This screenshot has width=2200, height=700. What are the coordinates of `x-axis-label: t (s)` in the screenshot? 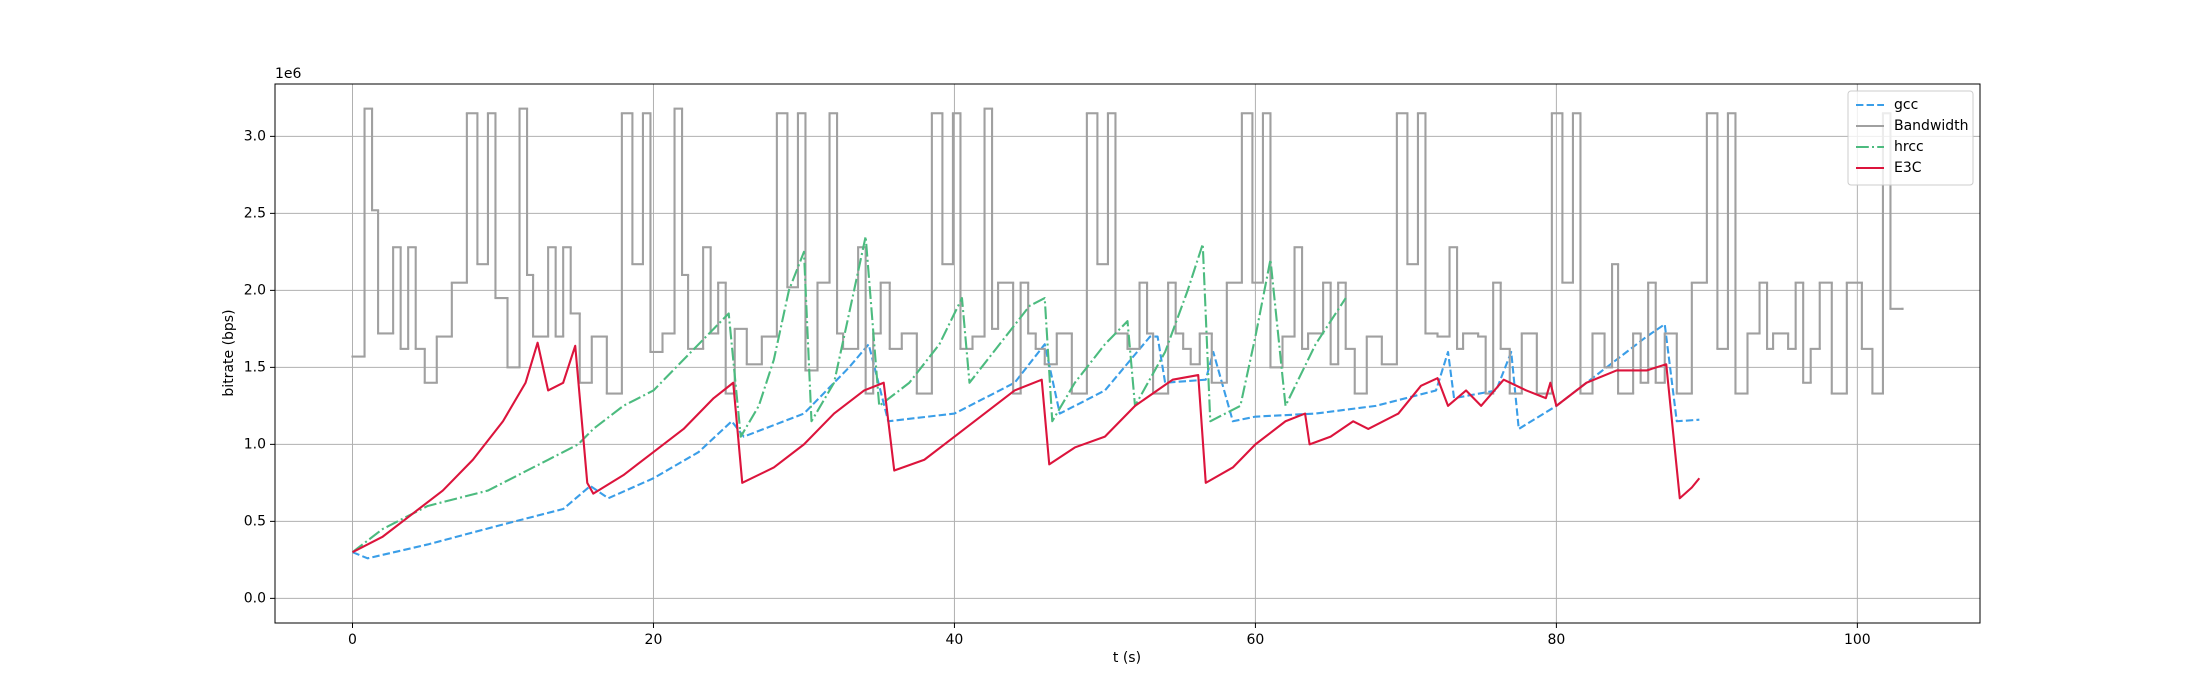 It's located at (1127, 658).